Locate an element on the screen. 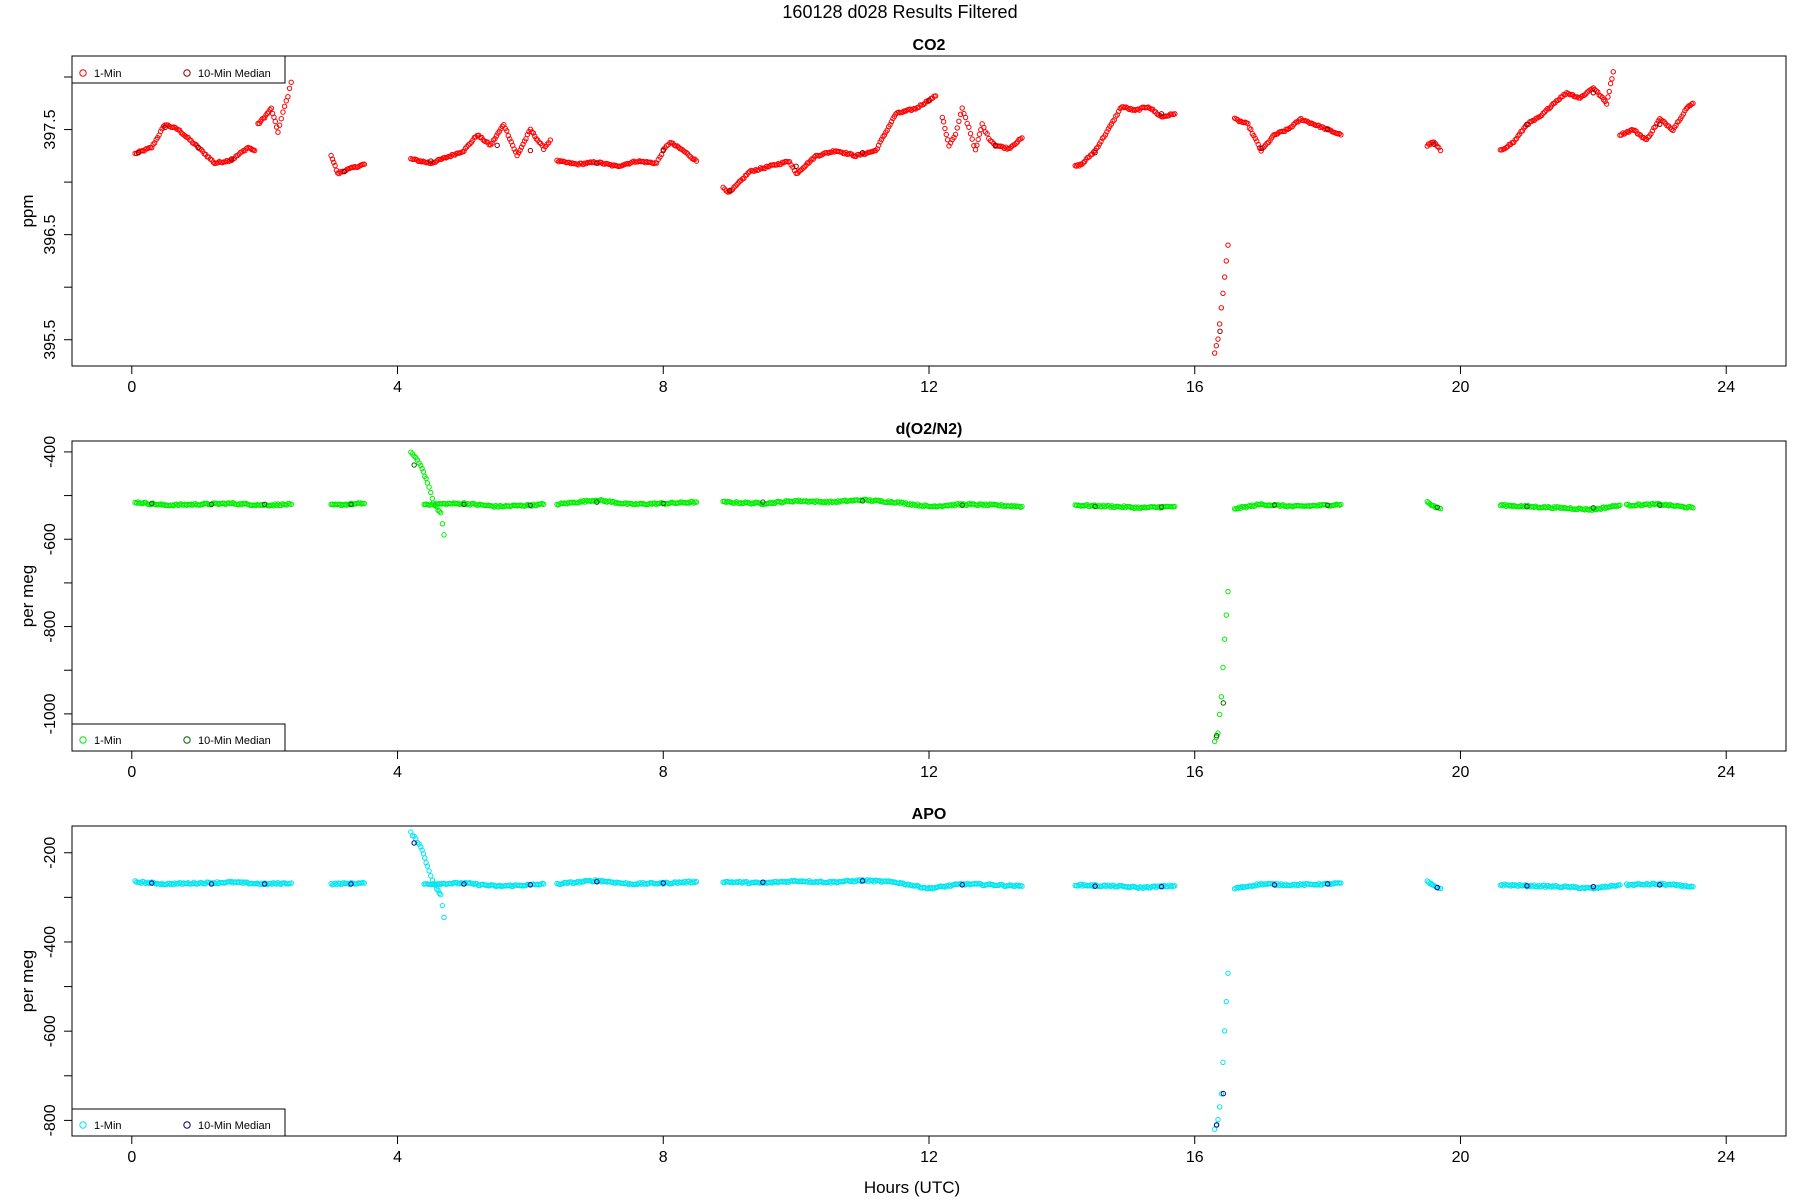  x-tick-label: 8 is located at coordinates (663, 387).